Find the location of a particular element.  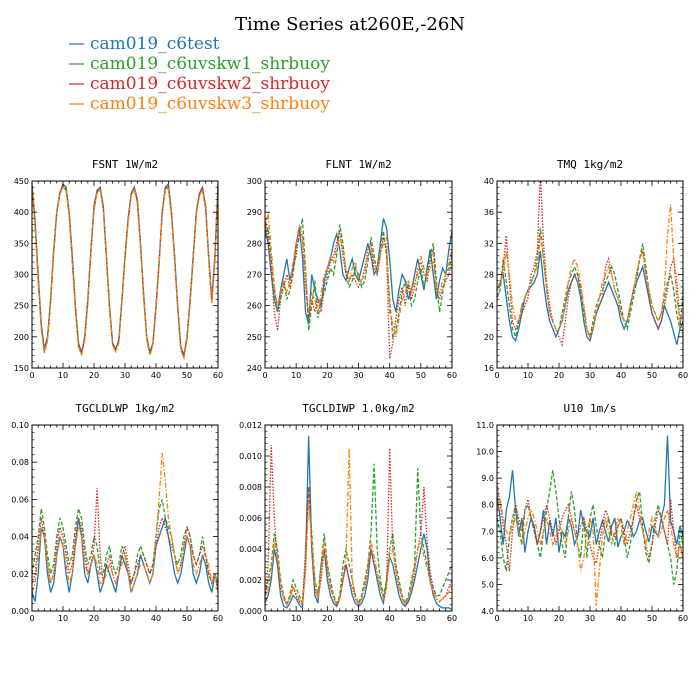

figure-title: Time Series at260E,-26N is located at coordinates (350, 24).